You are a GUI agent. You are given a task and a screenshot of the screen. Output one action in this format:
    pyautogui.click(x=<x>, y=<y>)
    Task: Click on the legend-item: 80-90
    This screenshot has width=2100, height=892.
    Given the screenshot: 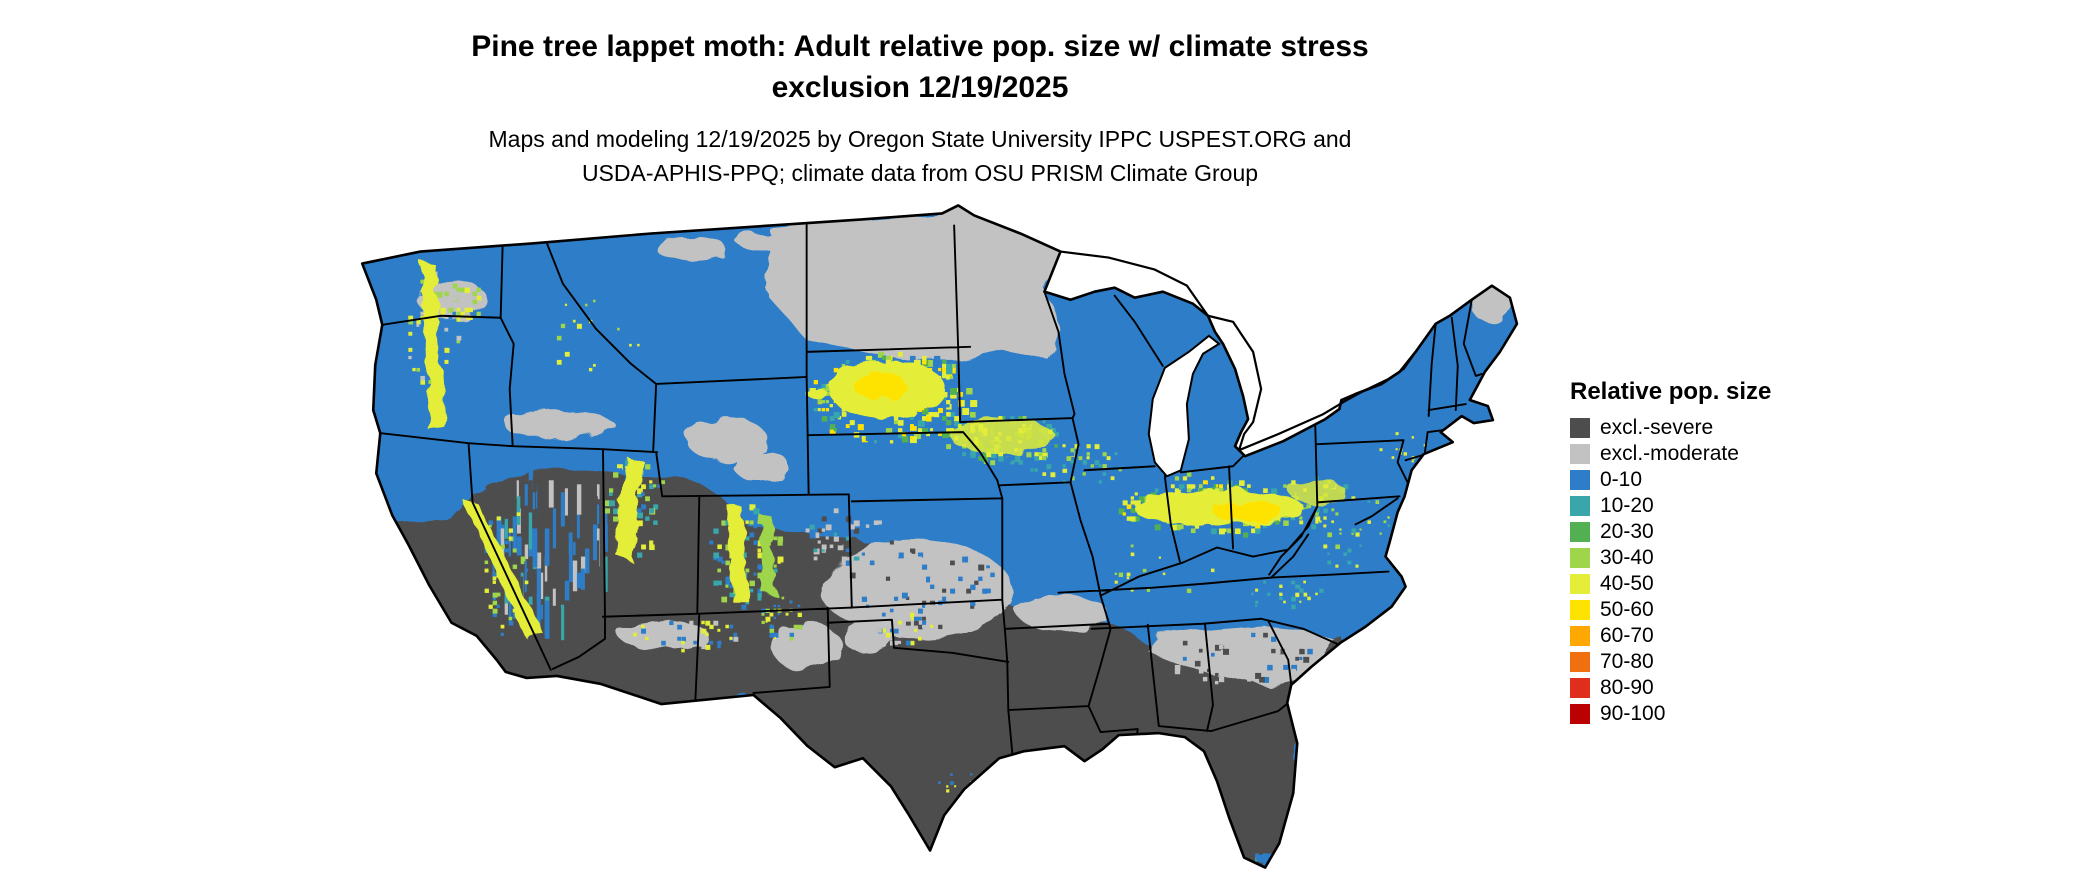 What is the action you would take?
    pyautogui.click(x=1720, y=688)
    